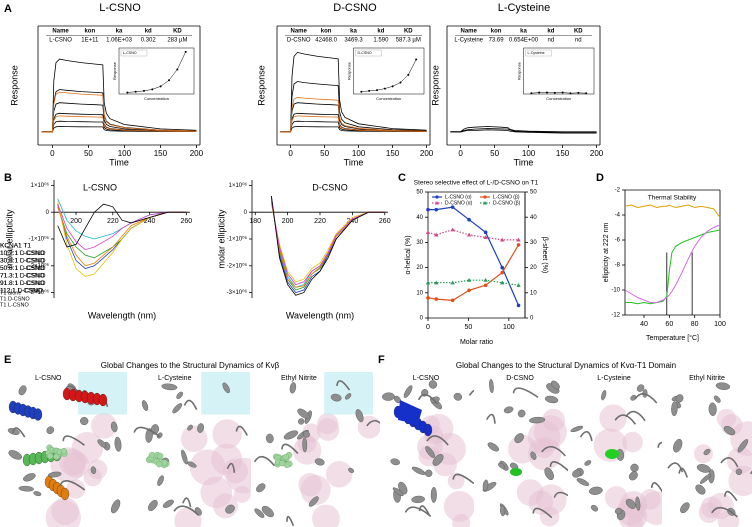 The width and height of the screenshot is (752, 527). What do you see at coordinates (177, 41) in the screenshot?
I see `table-cell: 283 µM` at bounding box center [177, 41].